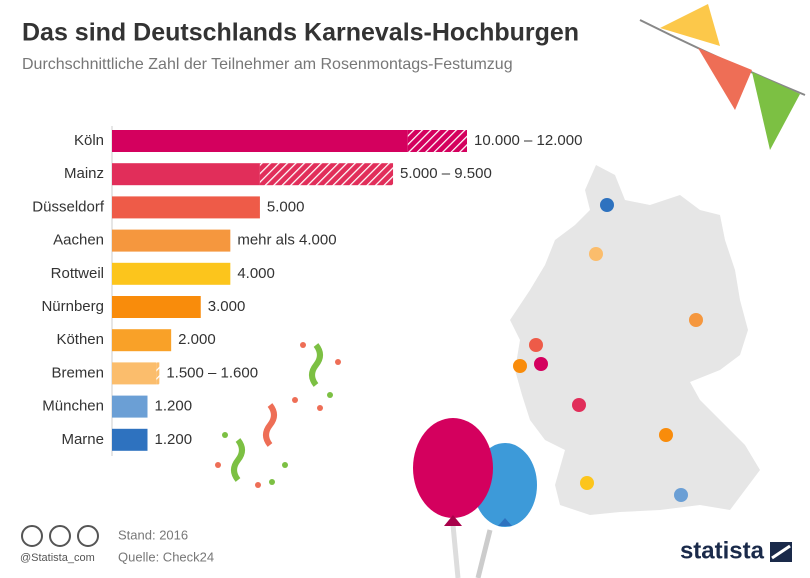 The image size is (810, 578). I want to click on brand: statista, so click(722, 550).